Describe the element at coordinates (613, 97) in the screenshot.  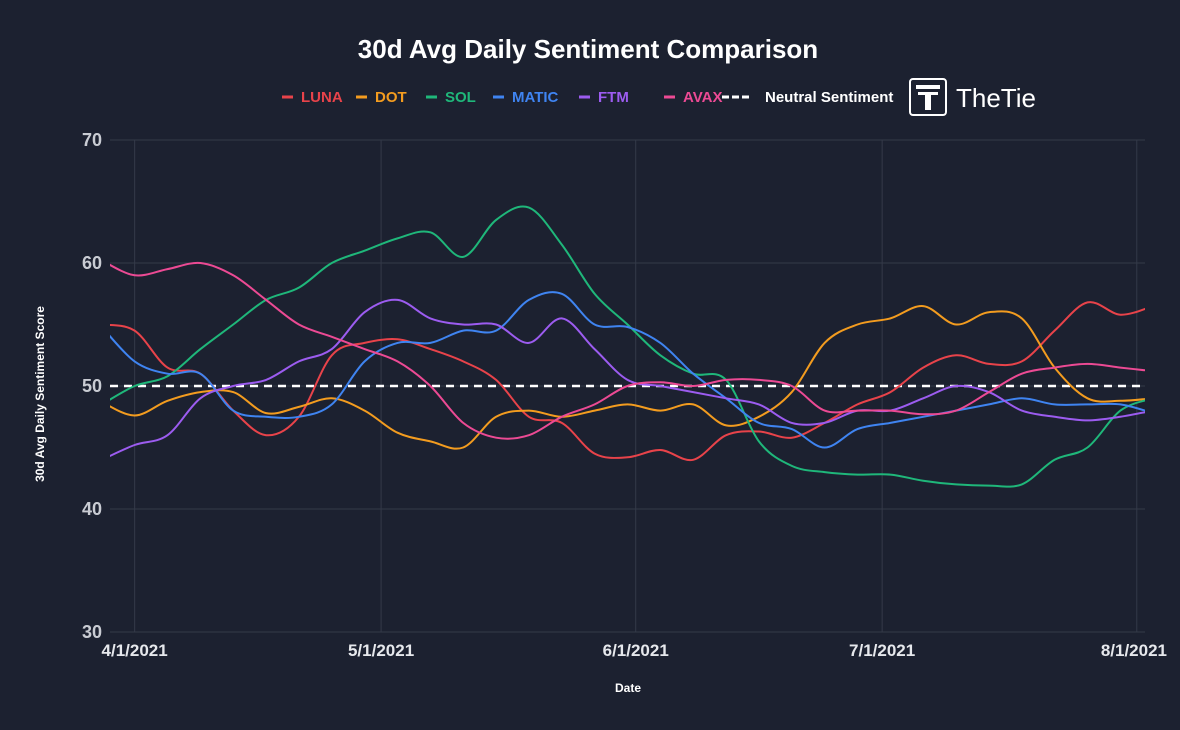
I see `legend-label-ftm: FTM` at that location.